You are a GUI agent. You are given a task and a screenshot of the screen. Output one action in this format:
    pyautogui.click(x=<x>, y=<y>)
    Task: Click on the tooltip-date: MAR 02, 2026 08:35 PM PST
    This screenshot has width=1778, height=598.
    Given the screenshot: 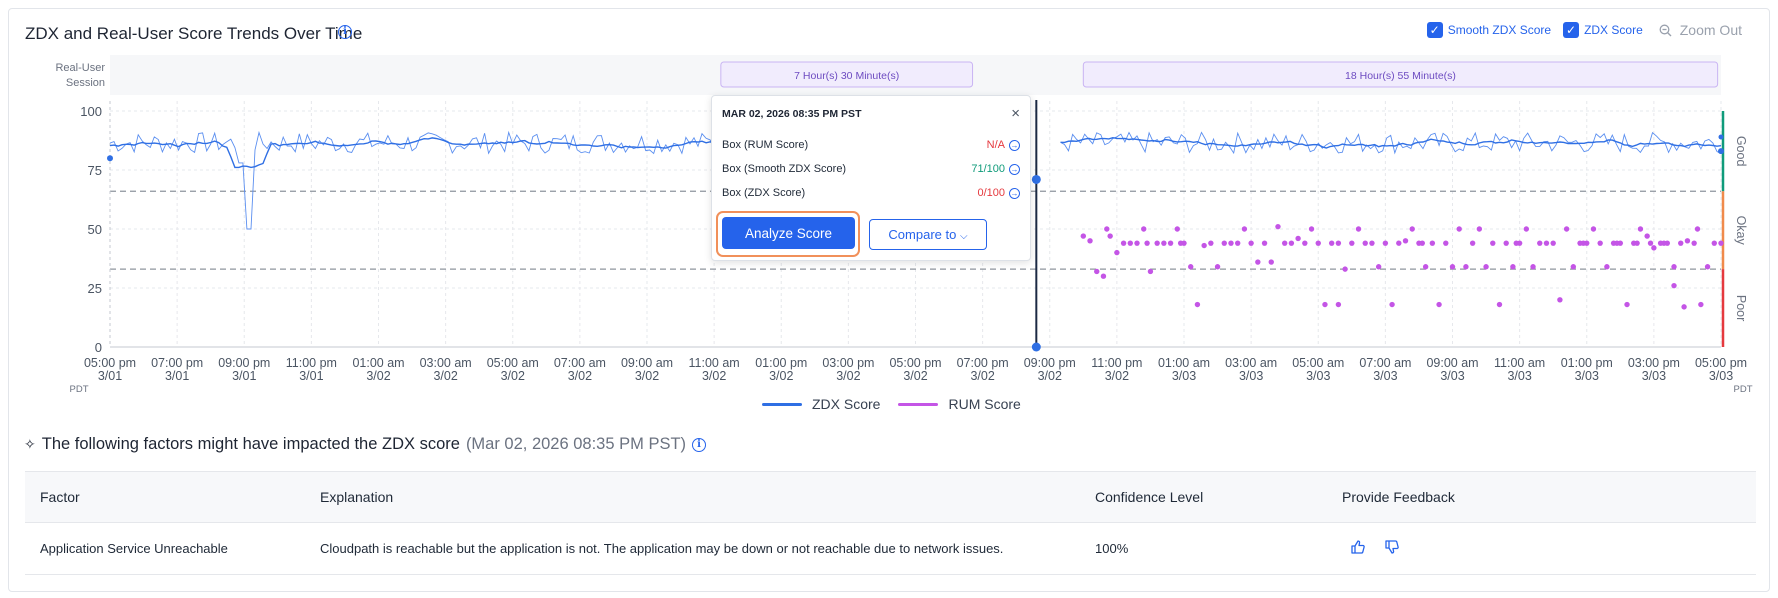 What is the action you would take?
    pyautogui.click(x=792, y=114)
    